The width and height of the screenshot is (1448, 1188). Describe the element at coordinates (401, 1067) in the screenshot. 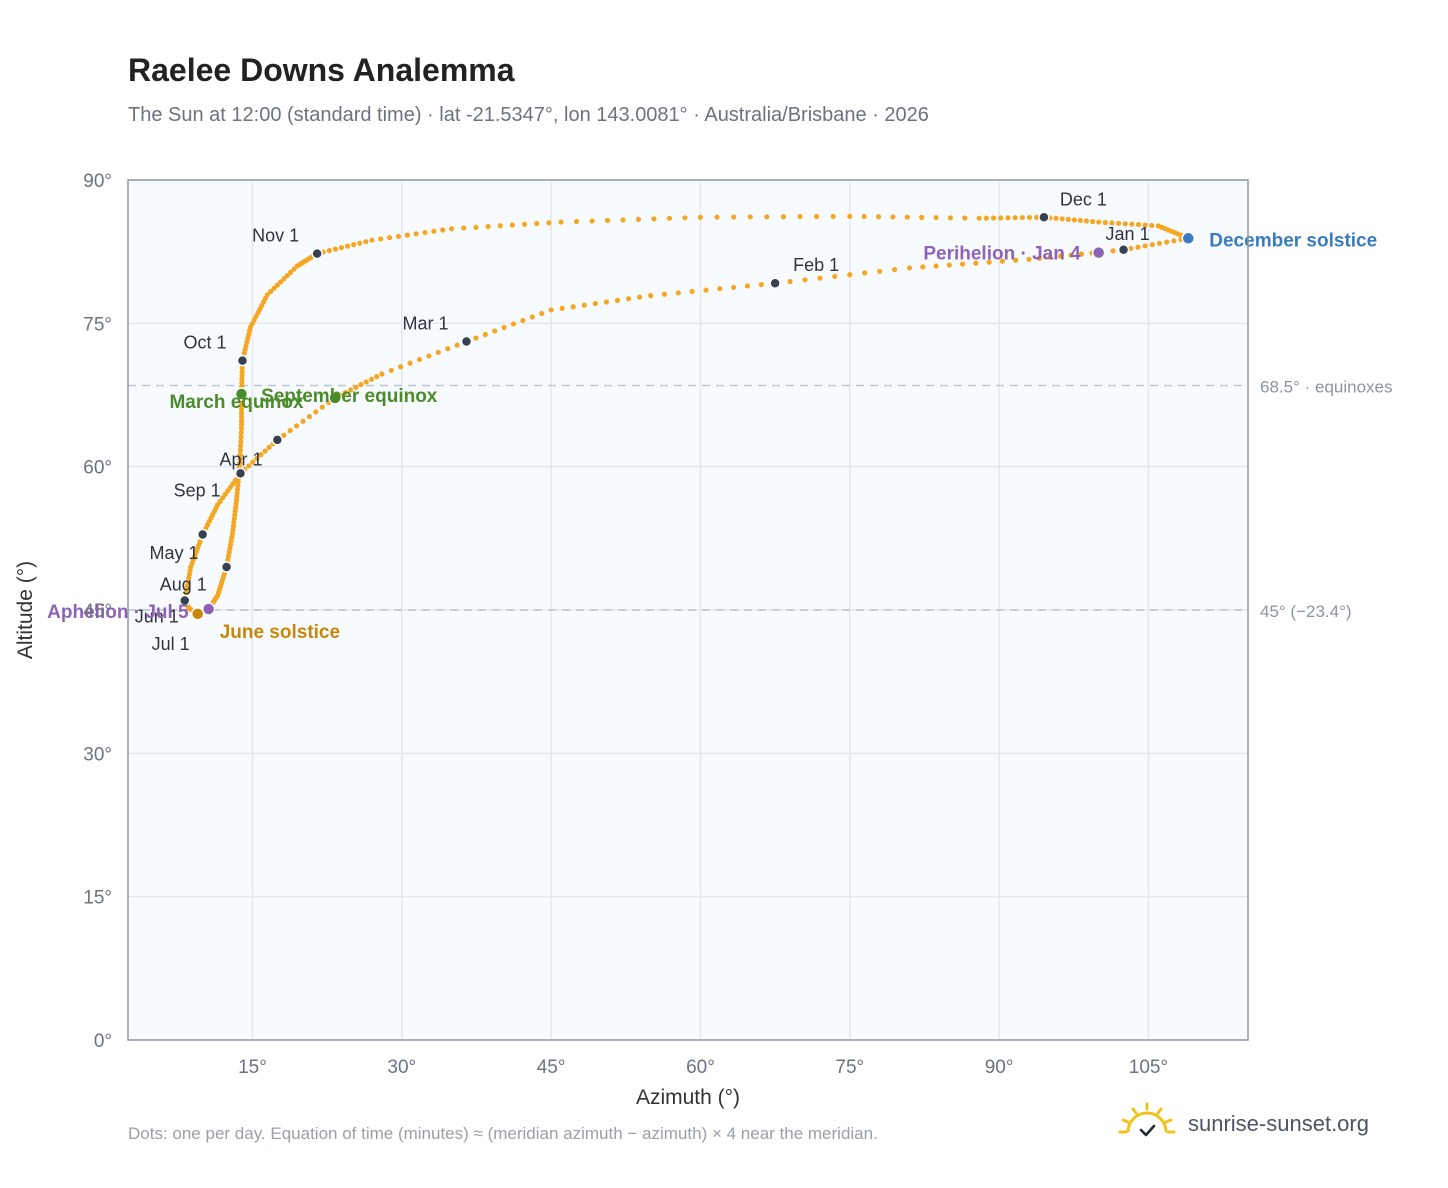

I see `x-tick-label: 30°` at that location.